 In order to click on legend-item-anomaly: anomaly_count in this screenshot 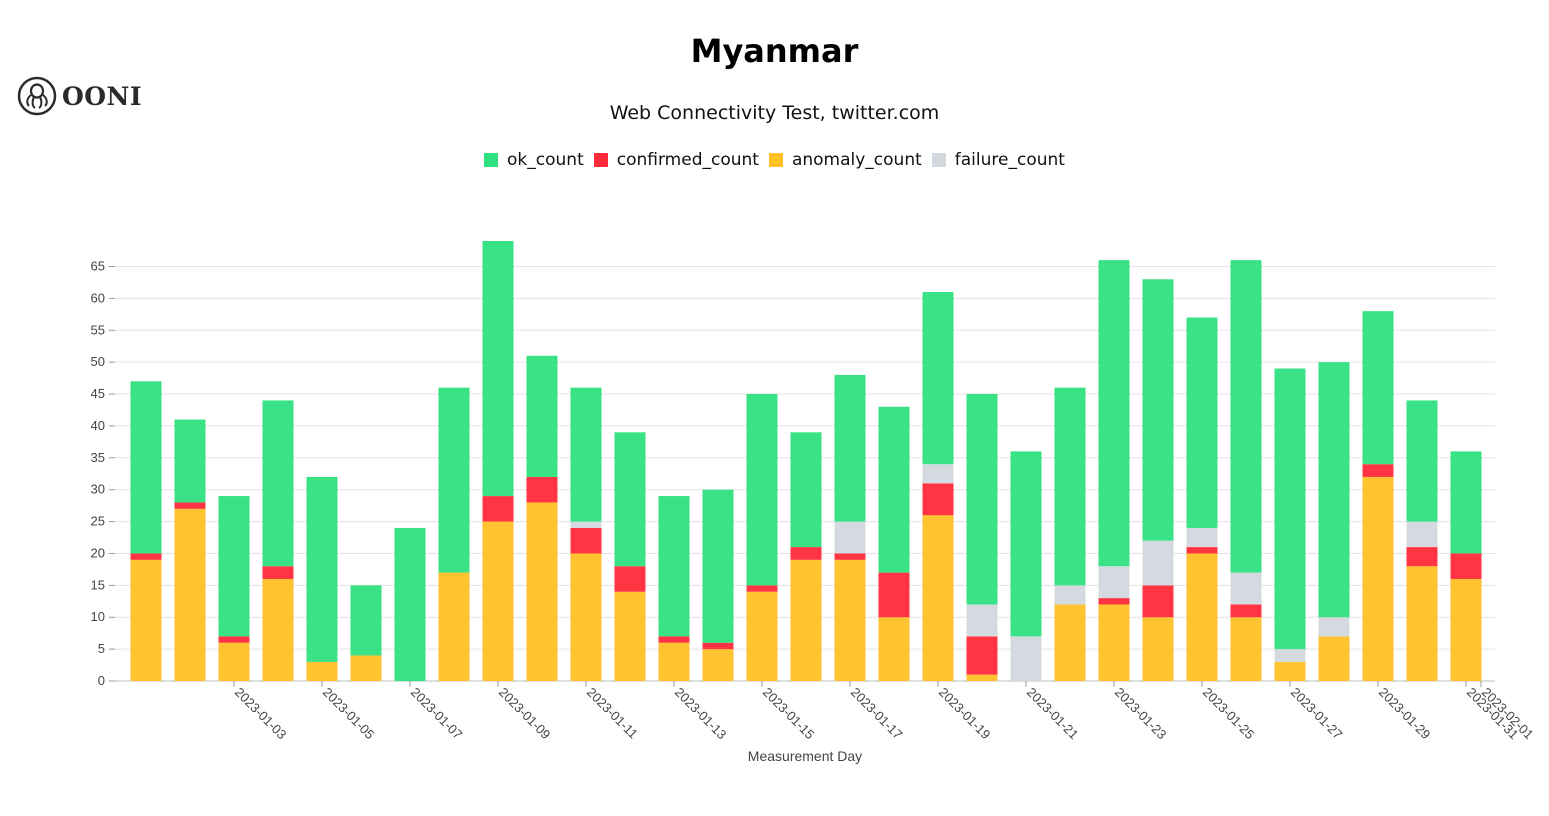, I will do `click(845, 160)`.